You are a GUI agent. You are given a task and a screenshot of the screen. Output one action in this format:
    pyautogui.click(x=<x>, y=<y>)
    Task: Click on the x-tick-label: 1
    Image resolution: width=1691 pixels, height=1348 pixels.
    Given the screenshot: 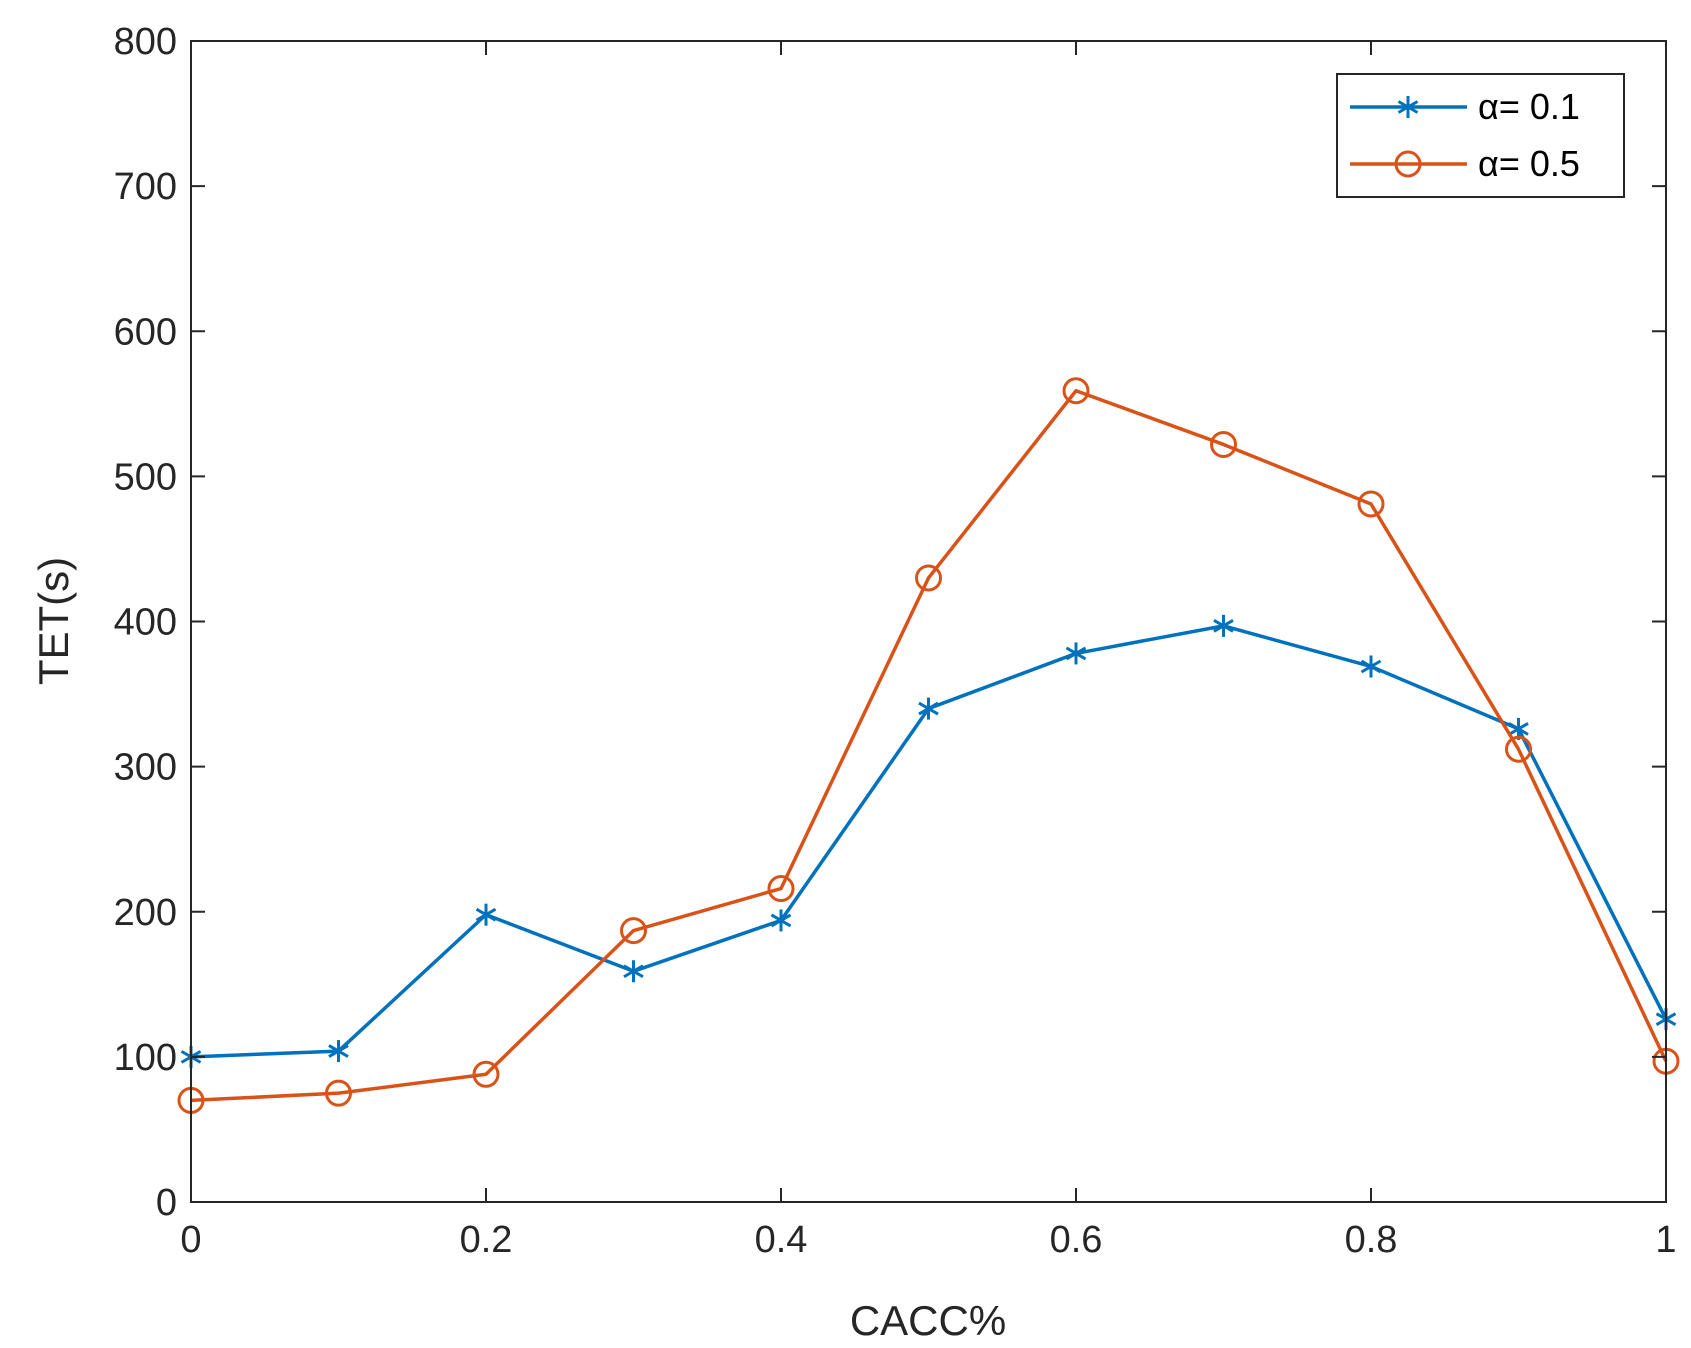 What is the action you would take?
    pyautogui.click(x=1665, y=1240)
    